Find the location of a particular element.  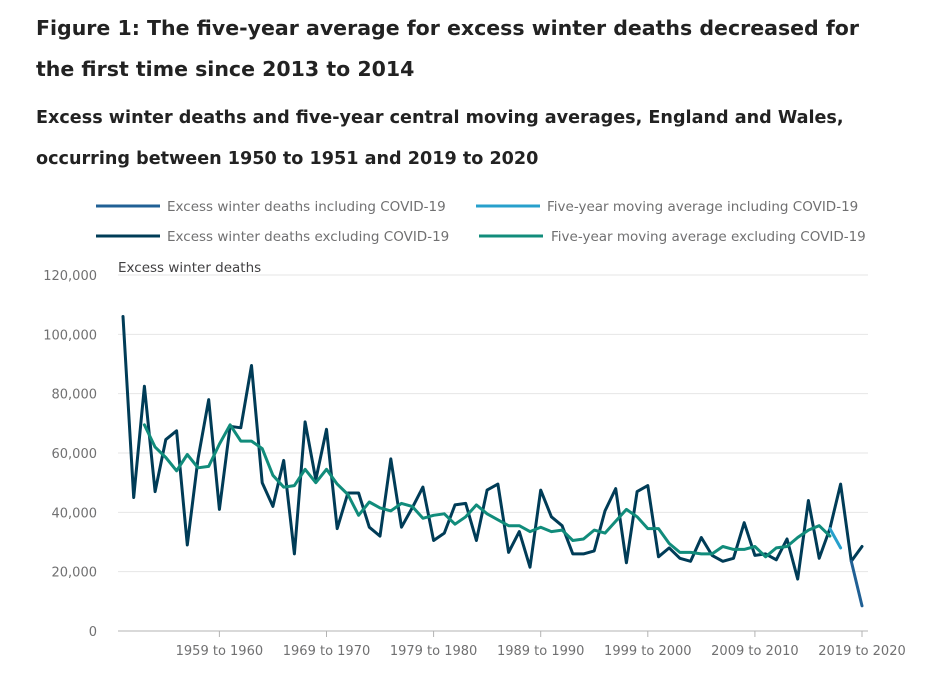

y-tick-label: 40,000 is located at coordinates (75, 513).